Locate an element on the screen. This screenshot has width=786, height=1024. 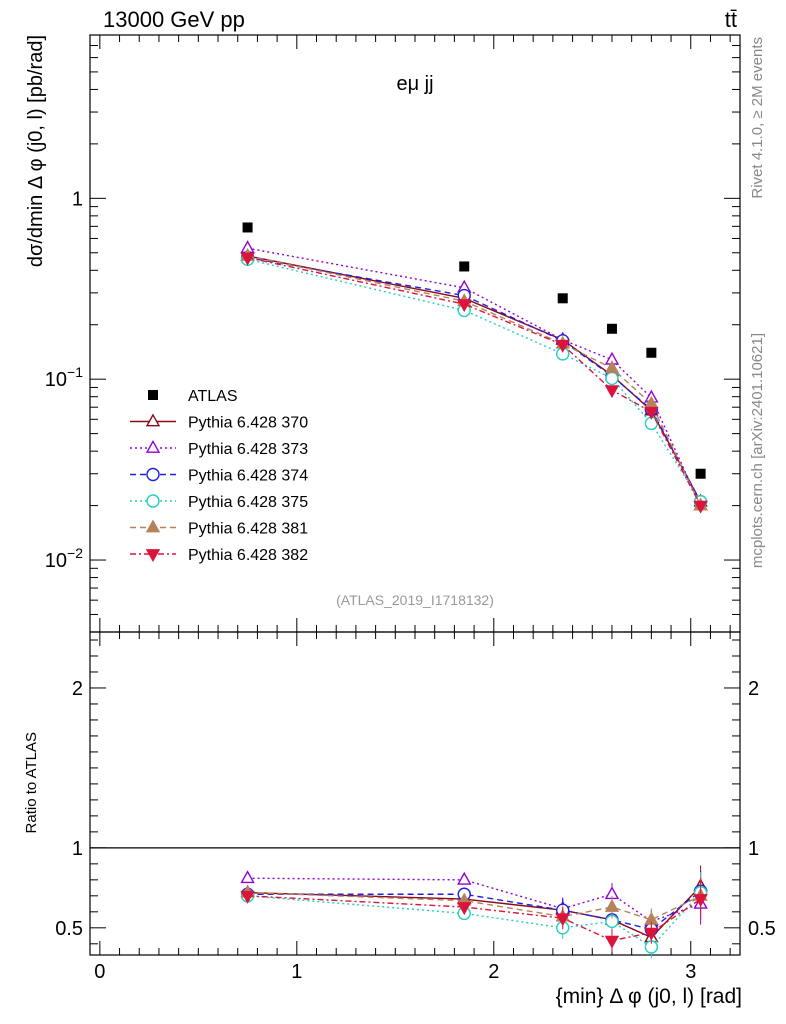
legend-item: Pythia 6.428 373 is located at coordinates (219, 448).